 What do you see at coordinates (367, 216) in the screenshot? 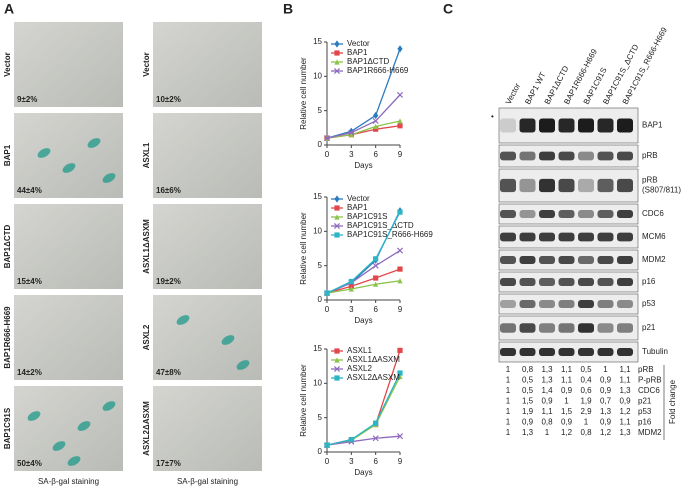
I see `legend-label: BAP1C91S` at bounding box center [367, 216].